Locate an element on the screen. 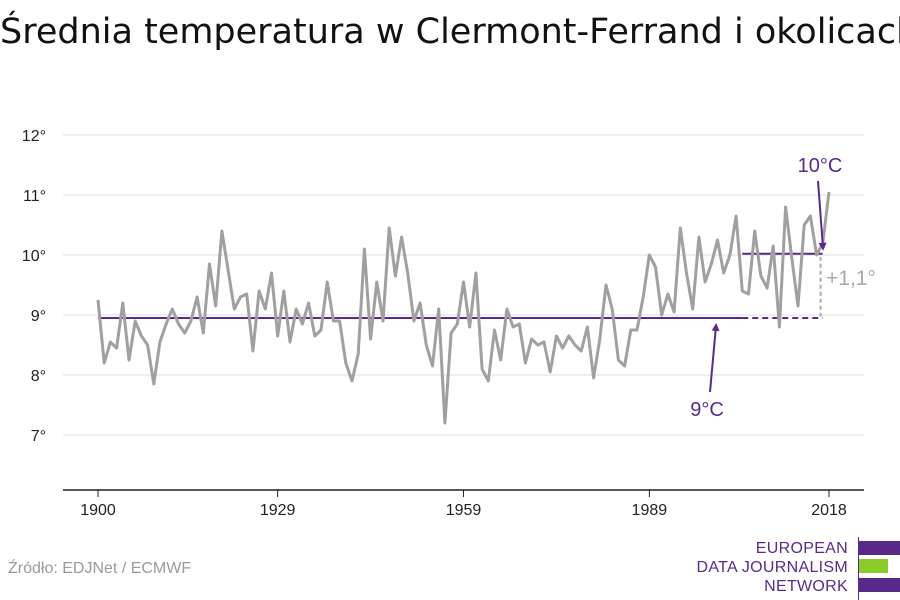  logo-bar-green is located at coordinates (873, 566).